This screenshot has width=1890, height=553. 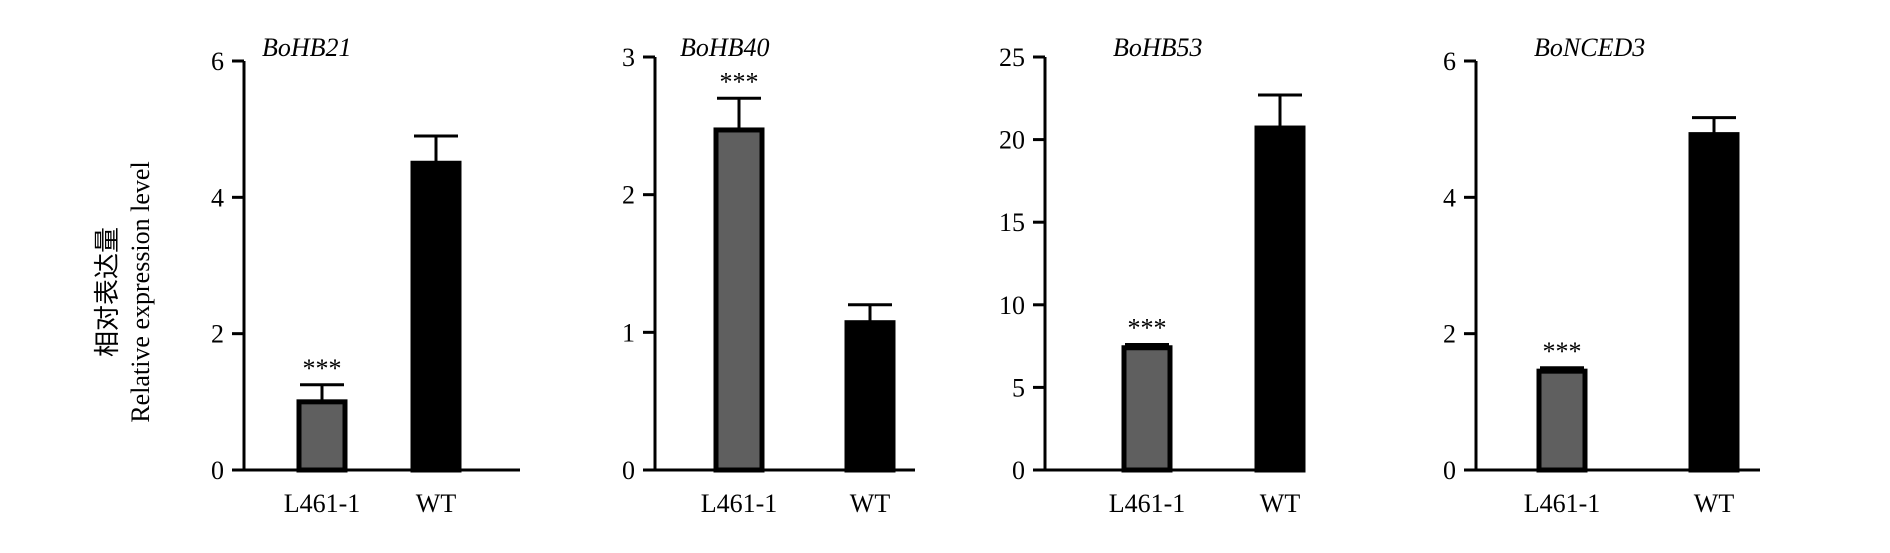 What do you see at coordinates (628, 57) in the screenshot?
I see `y-tick-label: 3` at bounding box center [628, 57].